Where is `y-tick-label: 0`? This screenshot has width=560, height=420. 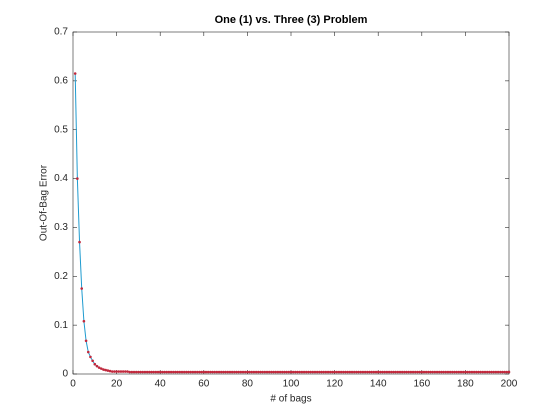 y-tick-label: 0 is located at coordinates (65, 374).